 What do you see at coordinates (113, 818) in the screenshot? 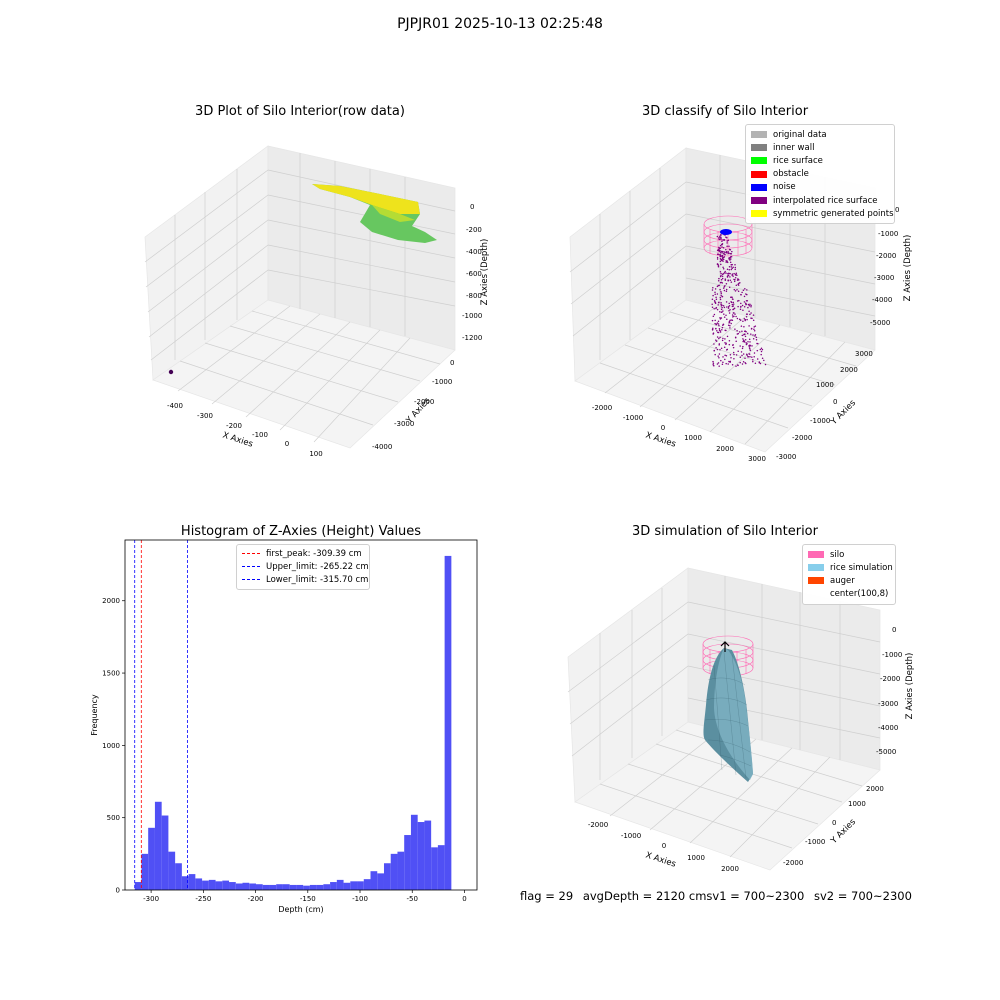
I see `y-tick-label: 500` at bounding box center [113, 818].